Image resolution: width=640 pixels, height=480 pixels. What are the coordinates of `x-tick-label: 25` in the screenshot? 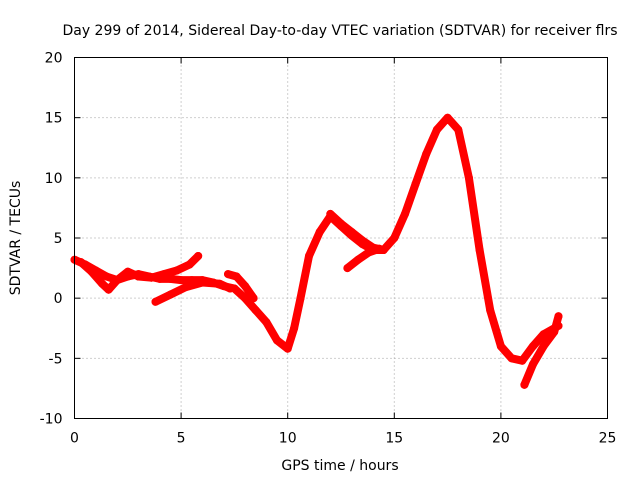 It's located at (608, 439).